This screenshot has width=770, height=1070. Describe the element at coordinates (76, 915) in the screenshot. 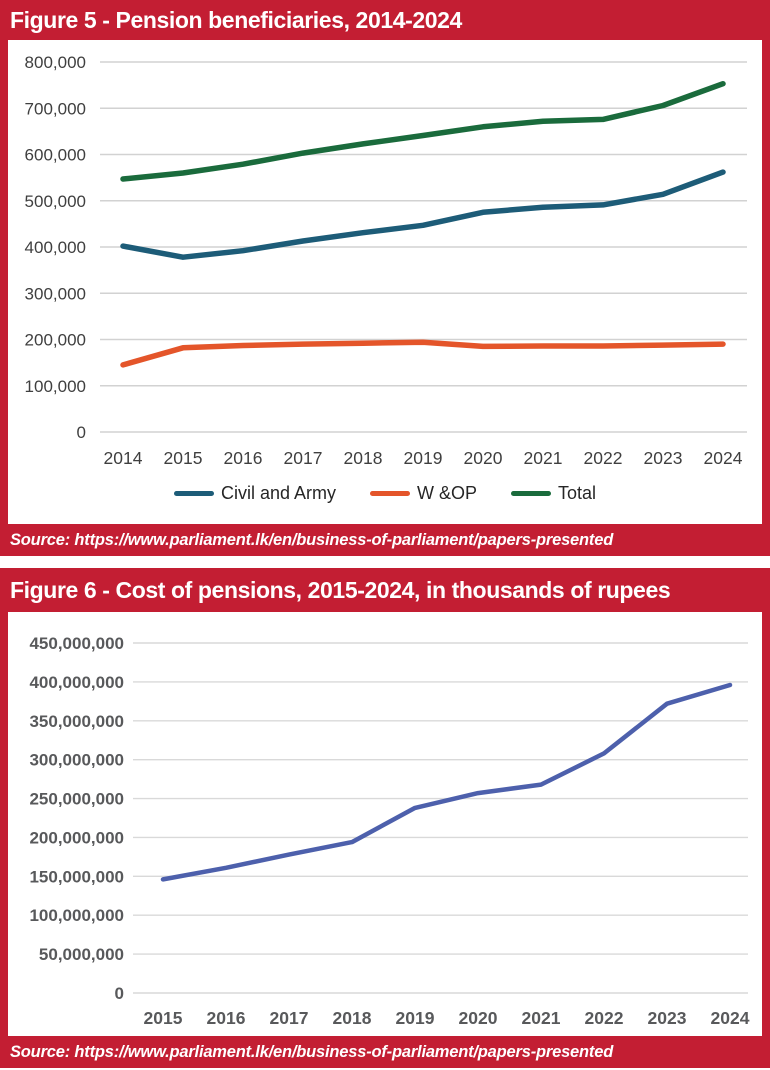

I see `y-tick-label: 100,000,000` at that location.